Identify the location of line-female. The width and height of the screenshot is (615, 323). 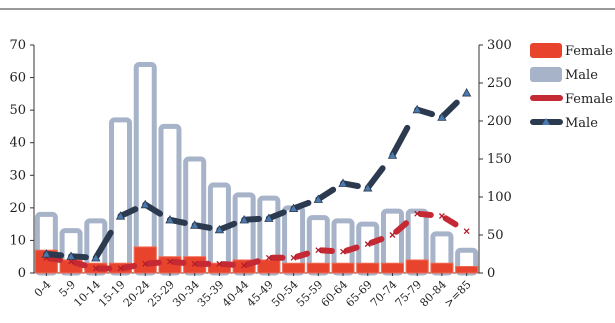
(256, 241).